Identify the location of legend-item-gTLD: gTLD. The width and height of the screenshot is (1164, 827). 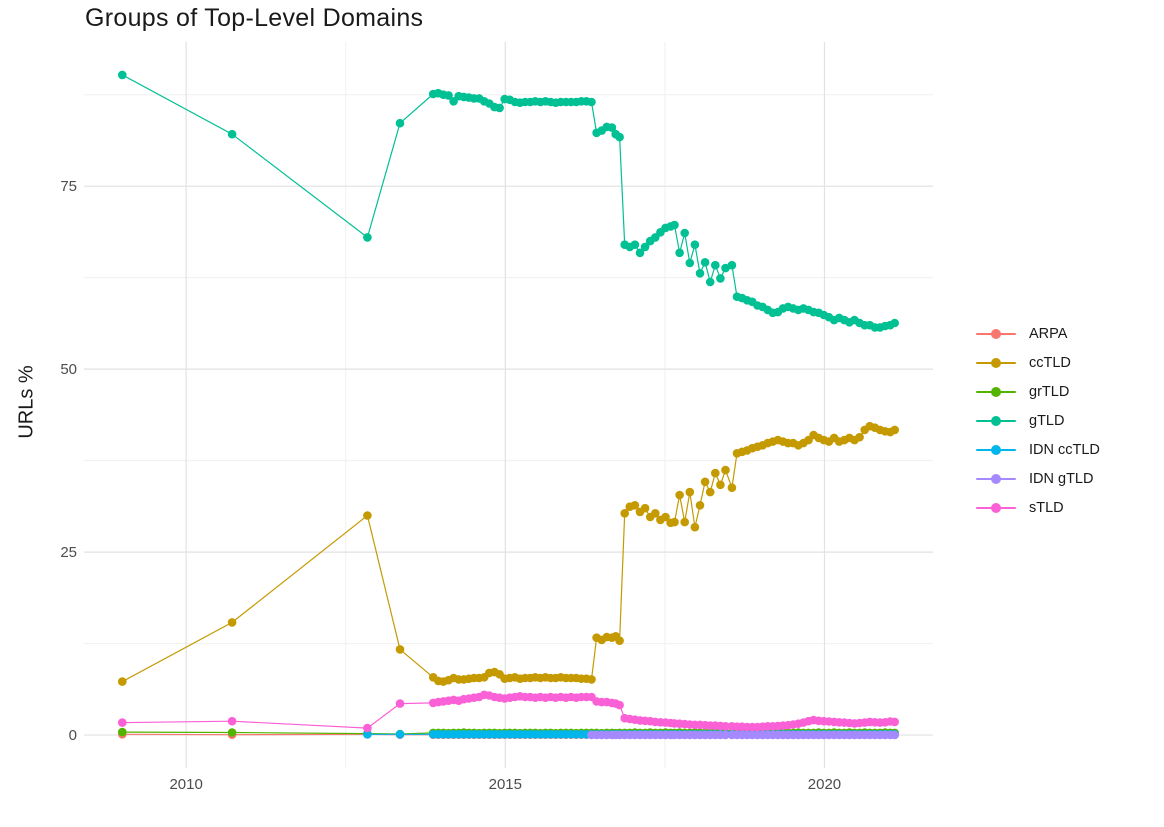
(1038, 420).